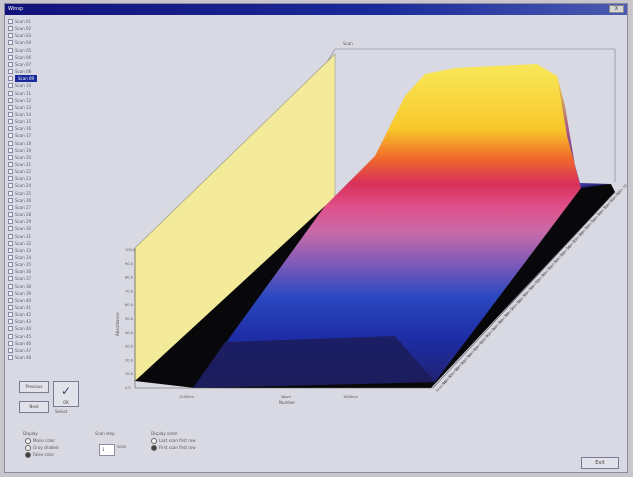  Describe the element at coordinates (30, 250) in the screenshot. I see `scan-list-item: Scan 33` at that location.